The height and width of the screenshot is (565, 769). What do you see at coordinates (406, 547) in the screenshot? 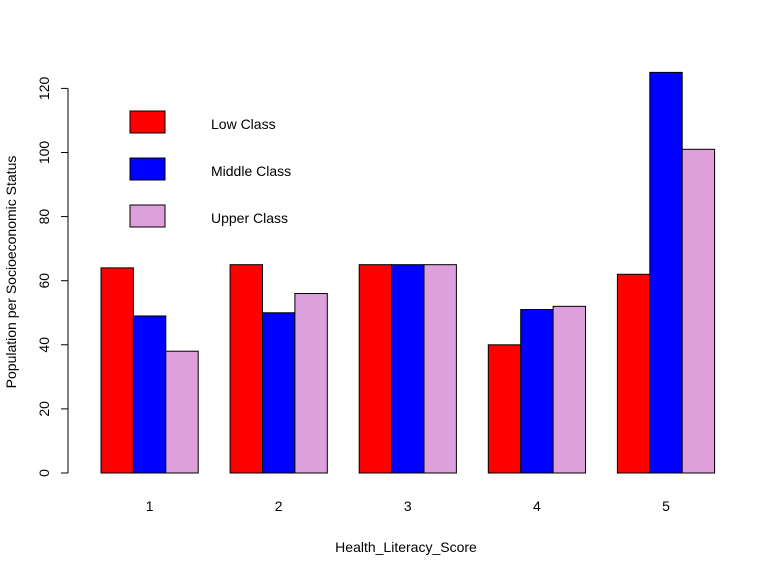
I see `x-axis-title: Health_Literacy_Score` at bounding box center [406, 547].